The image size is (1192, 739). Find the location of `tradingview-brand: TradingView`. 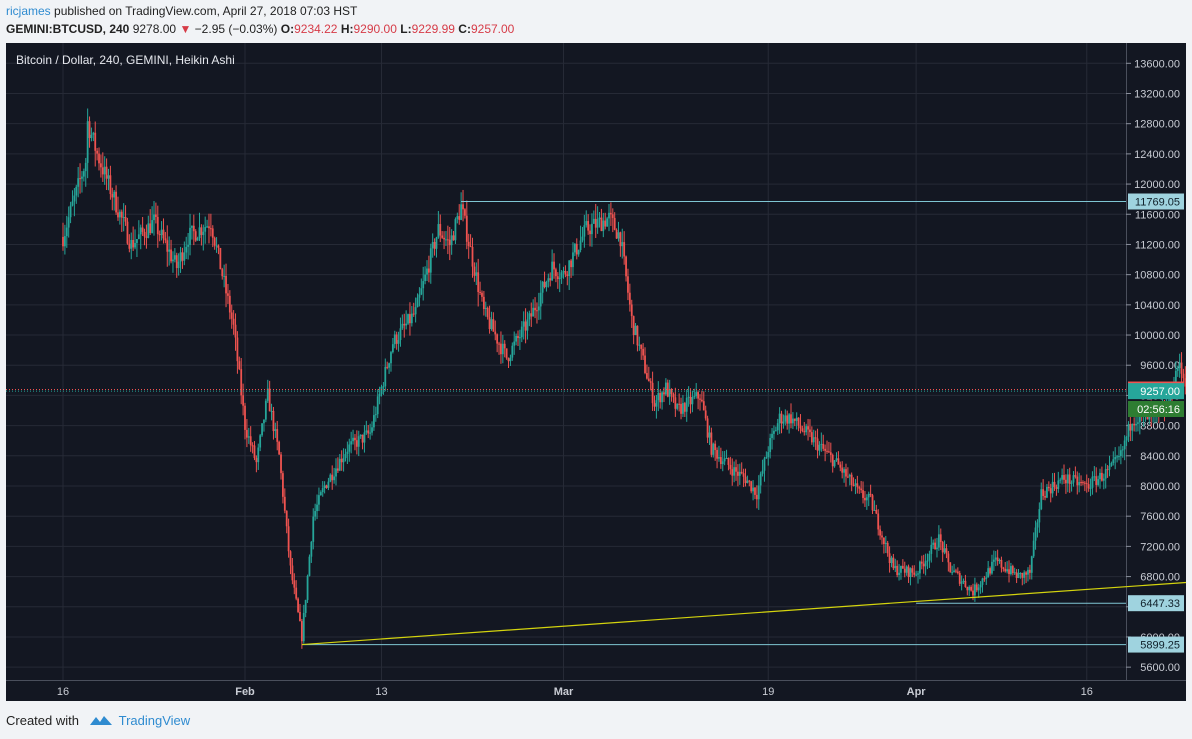

tradingview-brand: TradingView is located at coordinates (154, 720).